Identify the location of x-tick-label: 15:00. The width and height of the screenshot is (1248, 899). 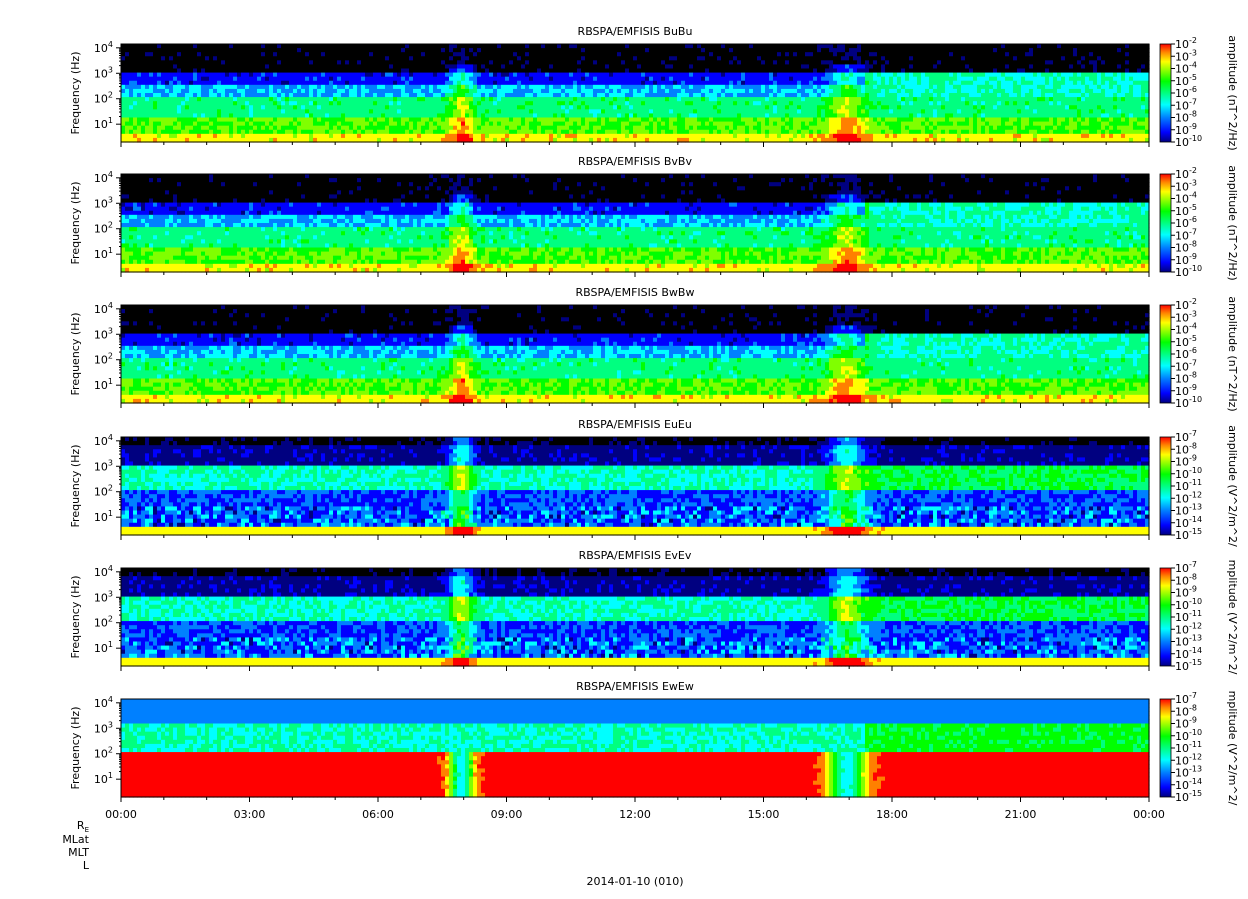
(764, 814).